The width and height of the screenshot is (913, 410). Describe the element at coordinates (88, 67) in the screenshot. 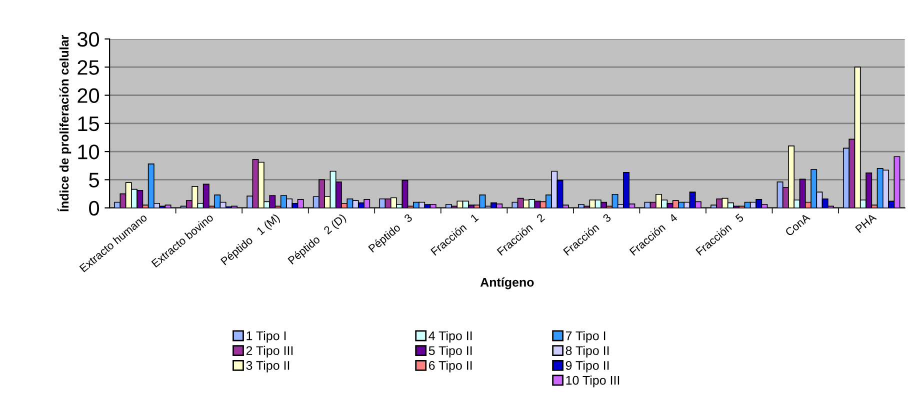

I see `y-tick-label: 25` at that location.